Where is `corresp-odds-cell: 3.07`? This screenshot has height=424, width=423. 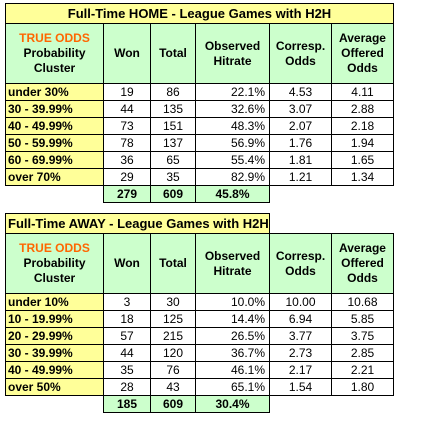
corresp-odds-cell: 3.07 is located at coordinates (300, 109).